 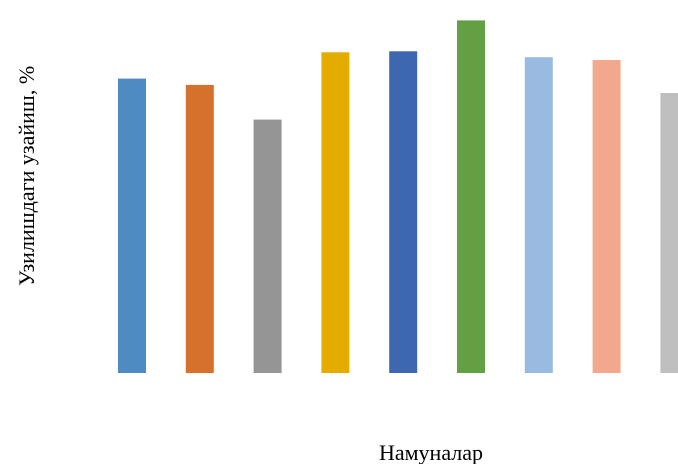 I want to click on x-axis-title: Намуналар, so click(x=431, y=452).